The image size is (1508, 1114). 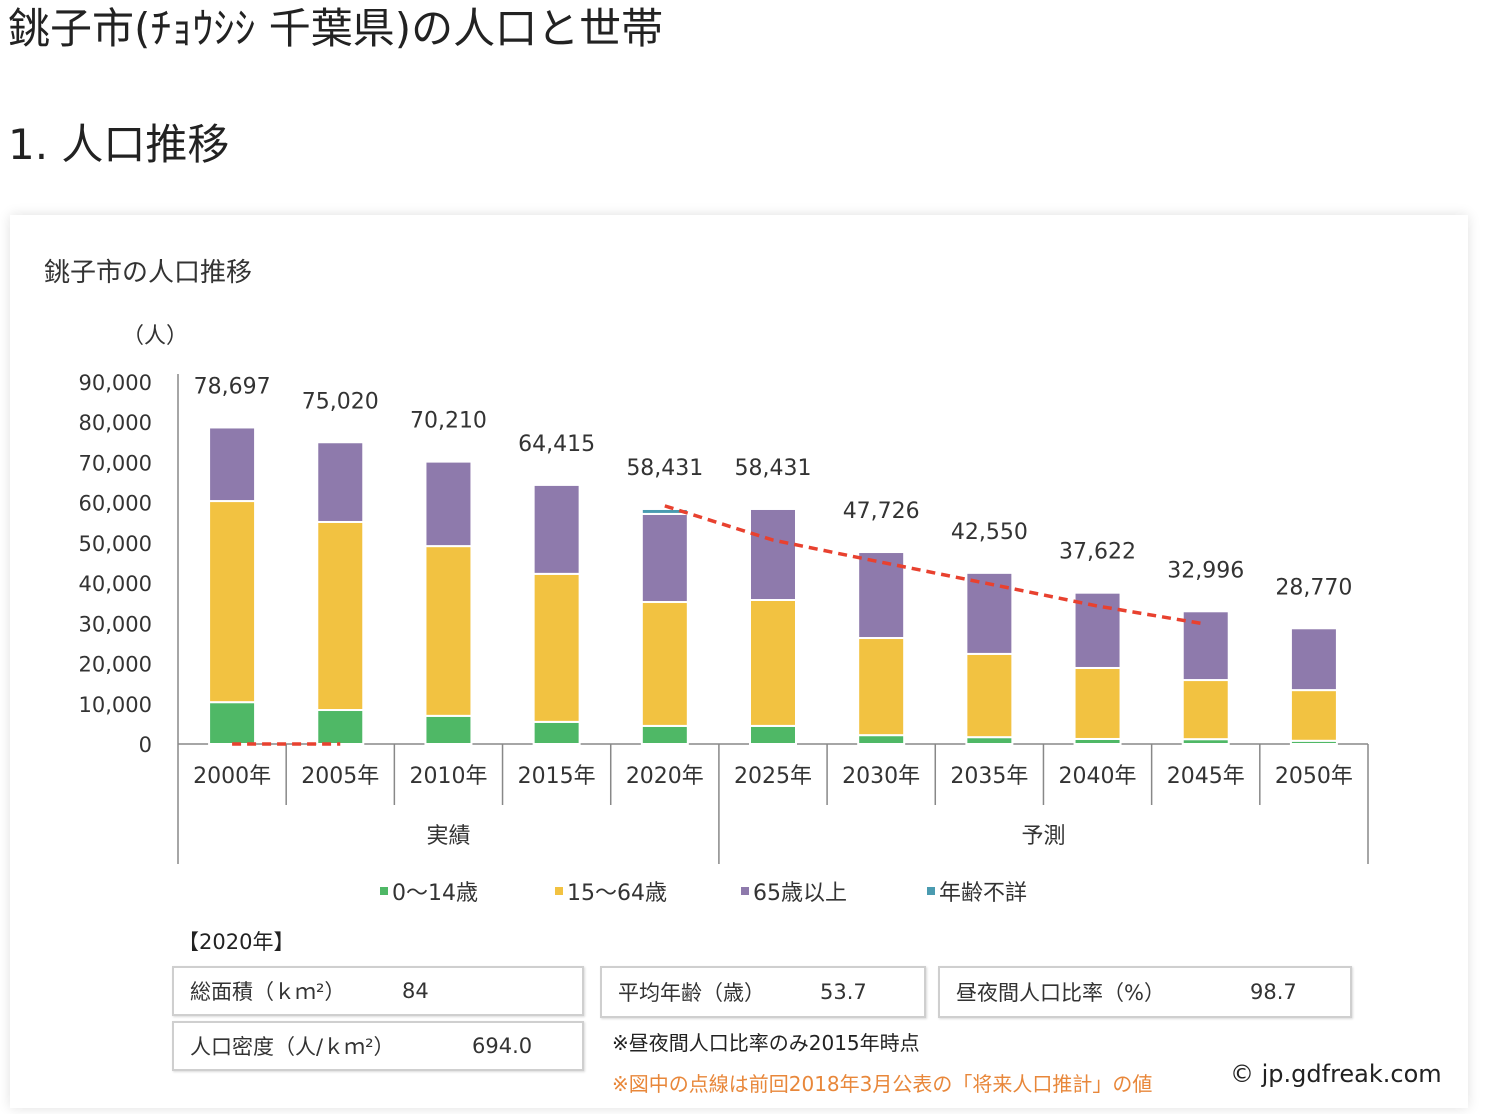 I want to click on stat-density: 人口密度（人/ｋｍ²） 694.0, so click(x=378, y=1046).